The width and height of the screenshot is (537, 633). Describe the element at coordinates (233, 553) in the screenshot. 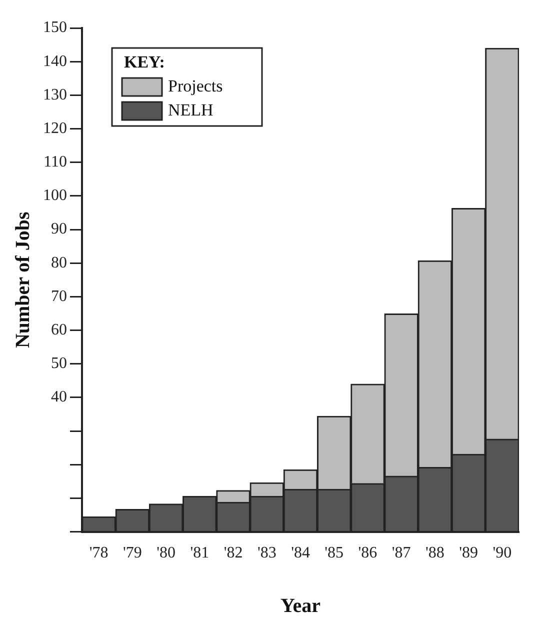

I see `x-tick-label: '82` at that location.